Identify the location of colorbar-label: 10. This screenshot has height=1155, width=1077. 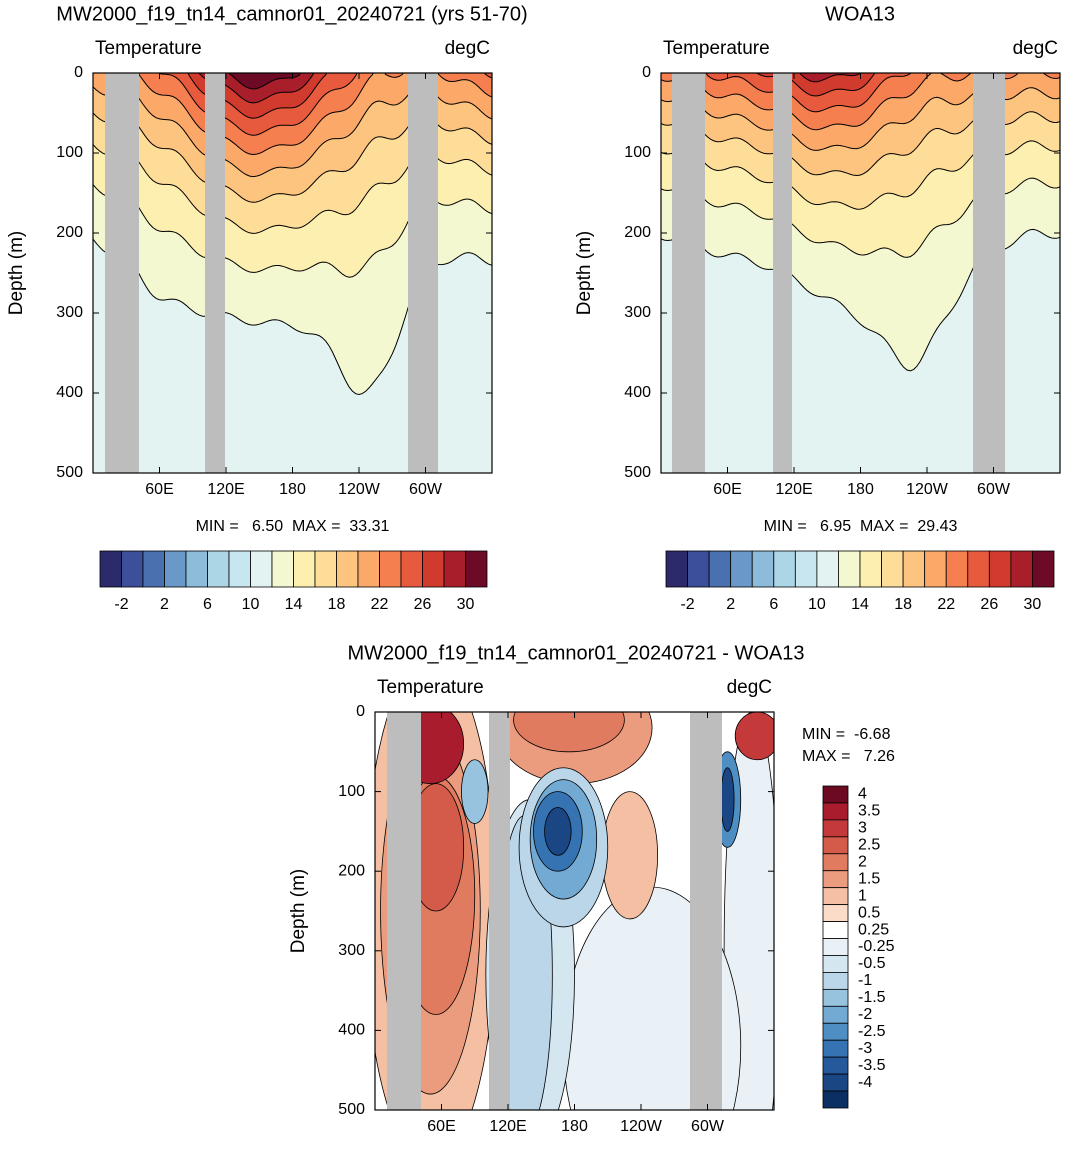
(251, 604).